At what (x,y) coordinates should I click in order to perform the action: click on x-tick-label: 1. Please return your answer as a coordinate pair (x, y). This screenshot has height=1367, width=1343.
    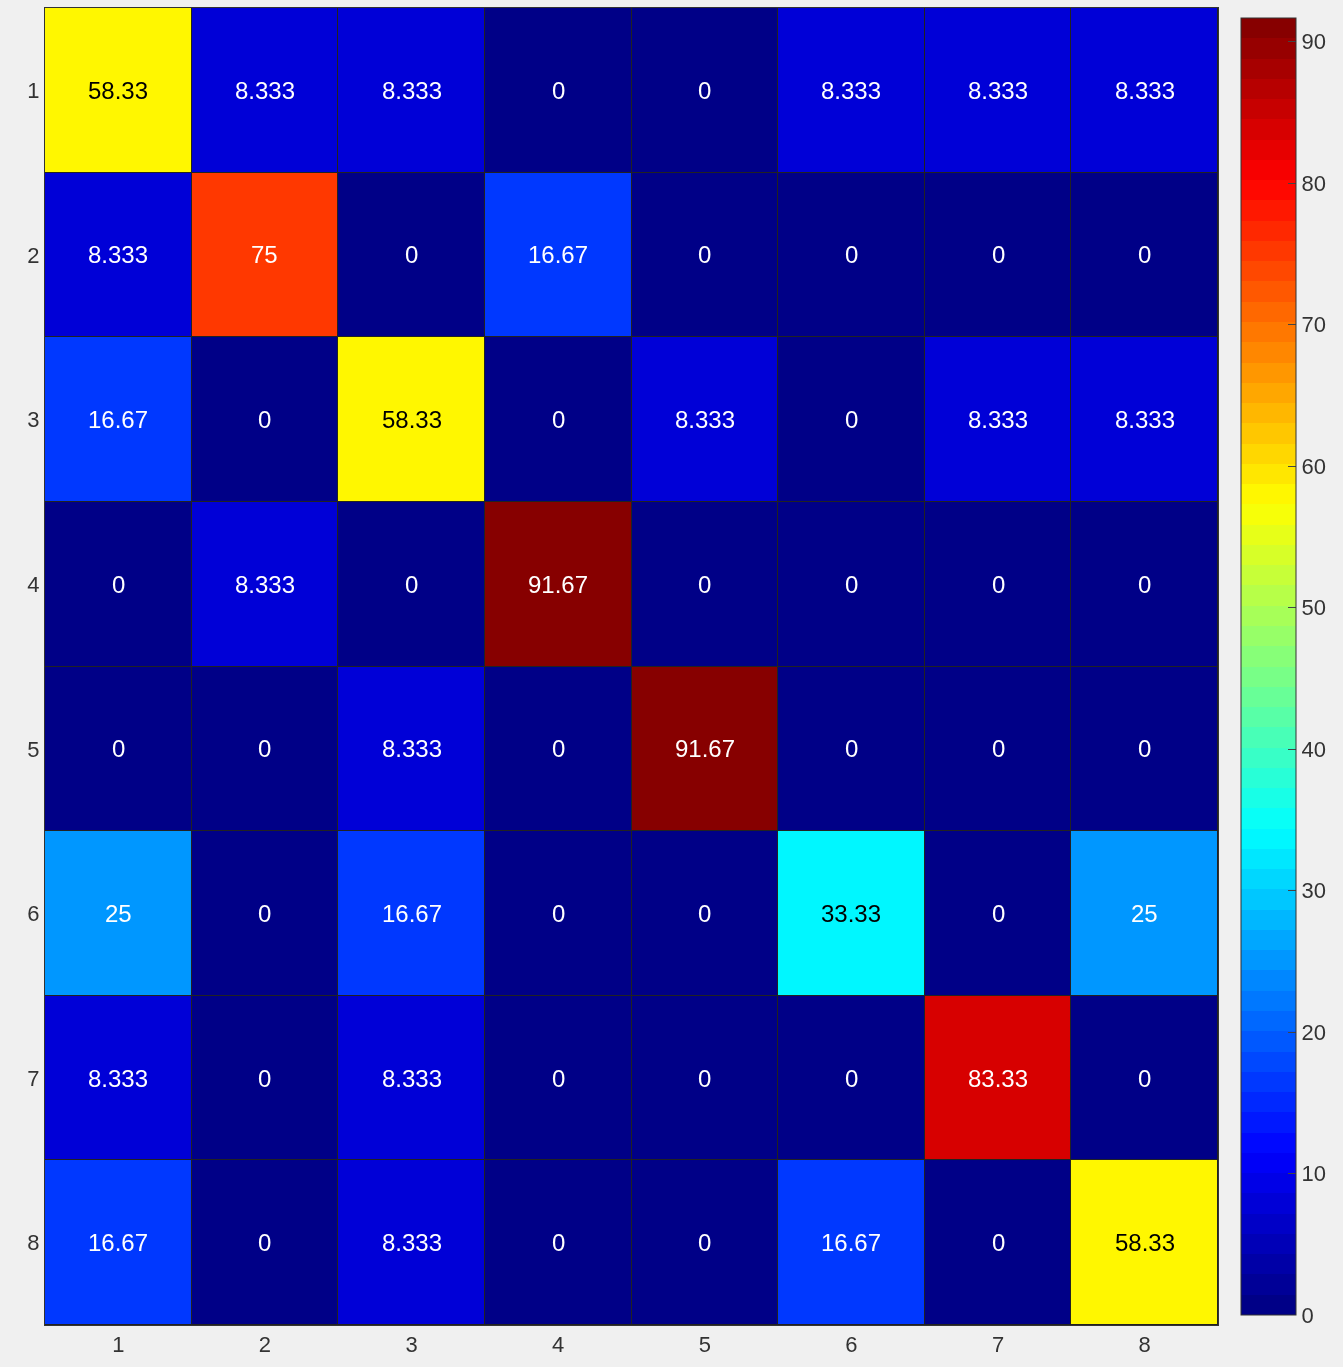
    Looking at the image, I should click on (118, 1345).